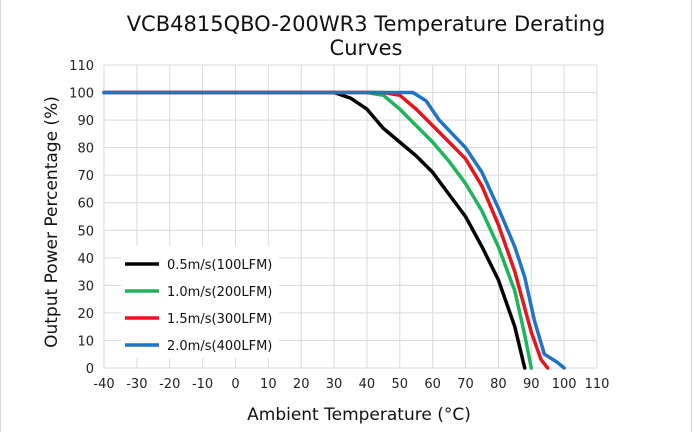  Describe the element at coordinates (235, 384) in the screenshot. I see `x-tick-label: 0` at that location.